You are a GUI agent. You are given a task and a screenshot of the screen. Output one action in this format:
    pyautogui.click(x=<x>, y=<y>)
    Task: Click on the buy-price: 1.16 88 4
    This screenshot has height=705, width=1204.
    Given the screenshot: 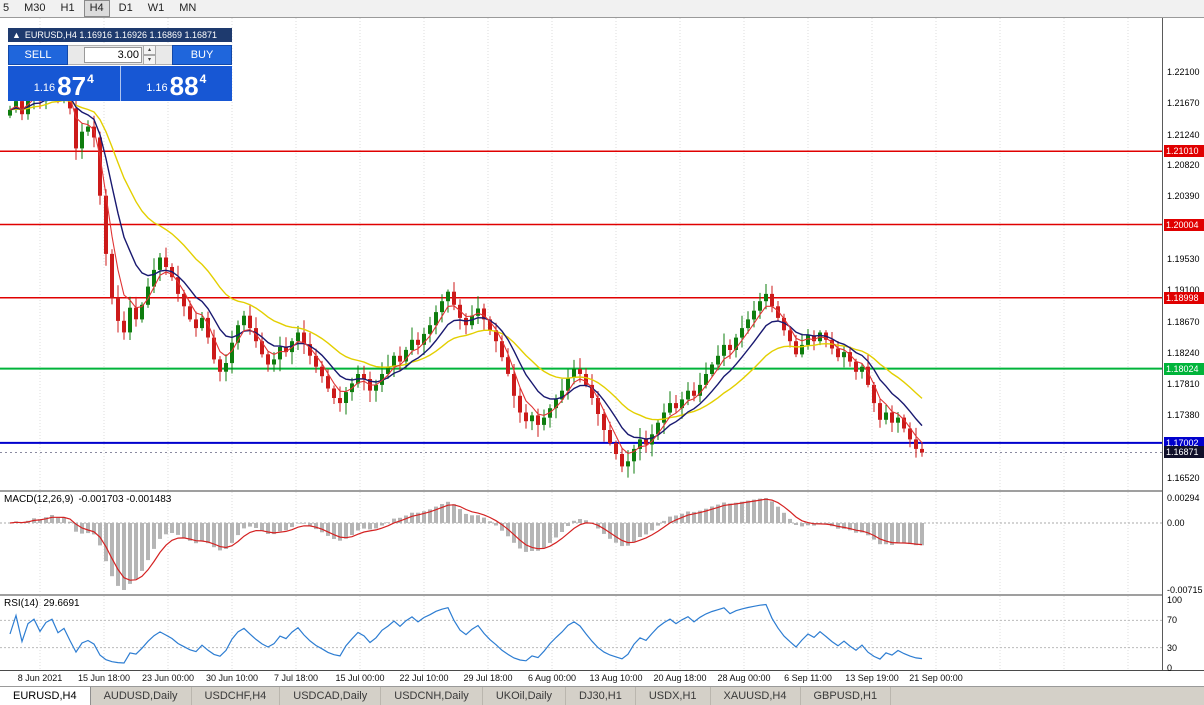 What is the action you would take?
    pyautogui.click(x=177, y=83)
    